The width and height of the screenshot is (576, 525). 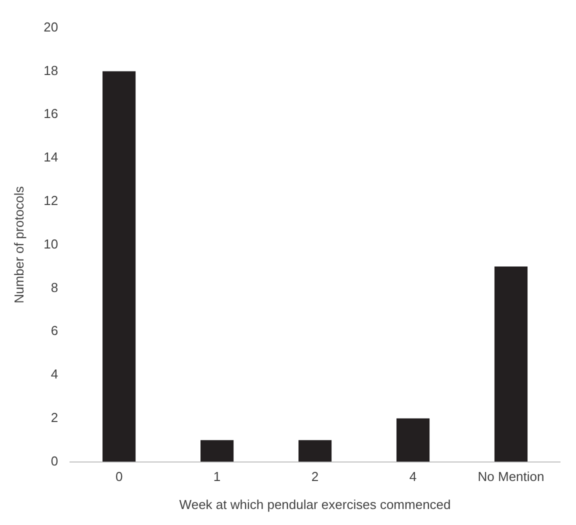 What do you see at coordinates (51, 114) in the screenshot?
I see `y-tick-label: 16` at bounding box center [51, 114].